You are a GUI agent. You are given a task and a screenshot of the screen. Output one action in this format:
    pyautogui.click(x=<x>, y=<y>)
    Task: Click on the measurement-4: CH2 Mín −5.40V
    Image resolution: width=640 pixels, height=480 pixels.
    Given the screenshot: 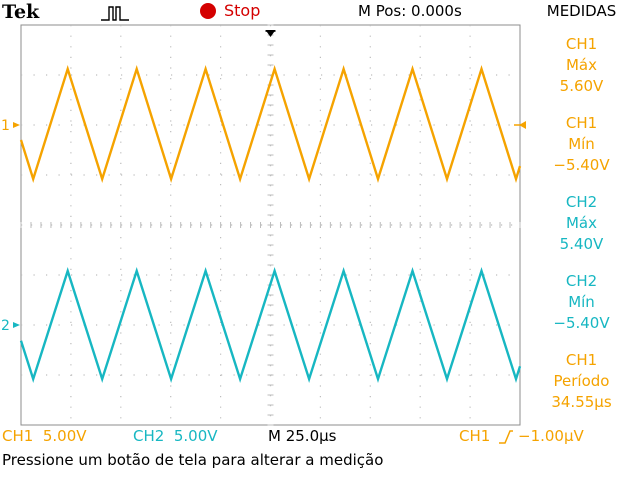 What is the action you would take?
    pyautogui.click(x=581, y=304)
    